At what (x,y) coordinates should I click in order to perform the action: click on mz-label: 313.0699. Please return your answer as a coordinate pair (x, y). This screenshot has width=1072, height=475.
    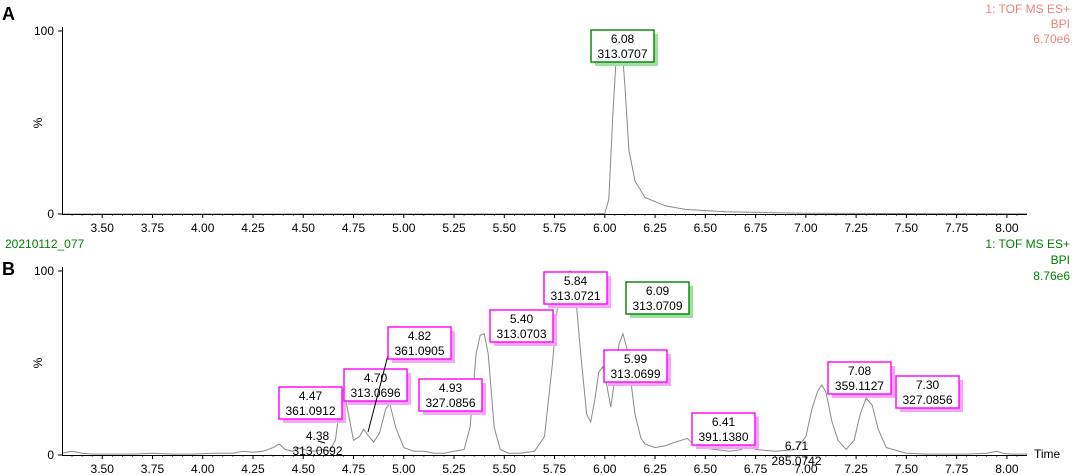
    Looking at the image, I should click on (635, 374).